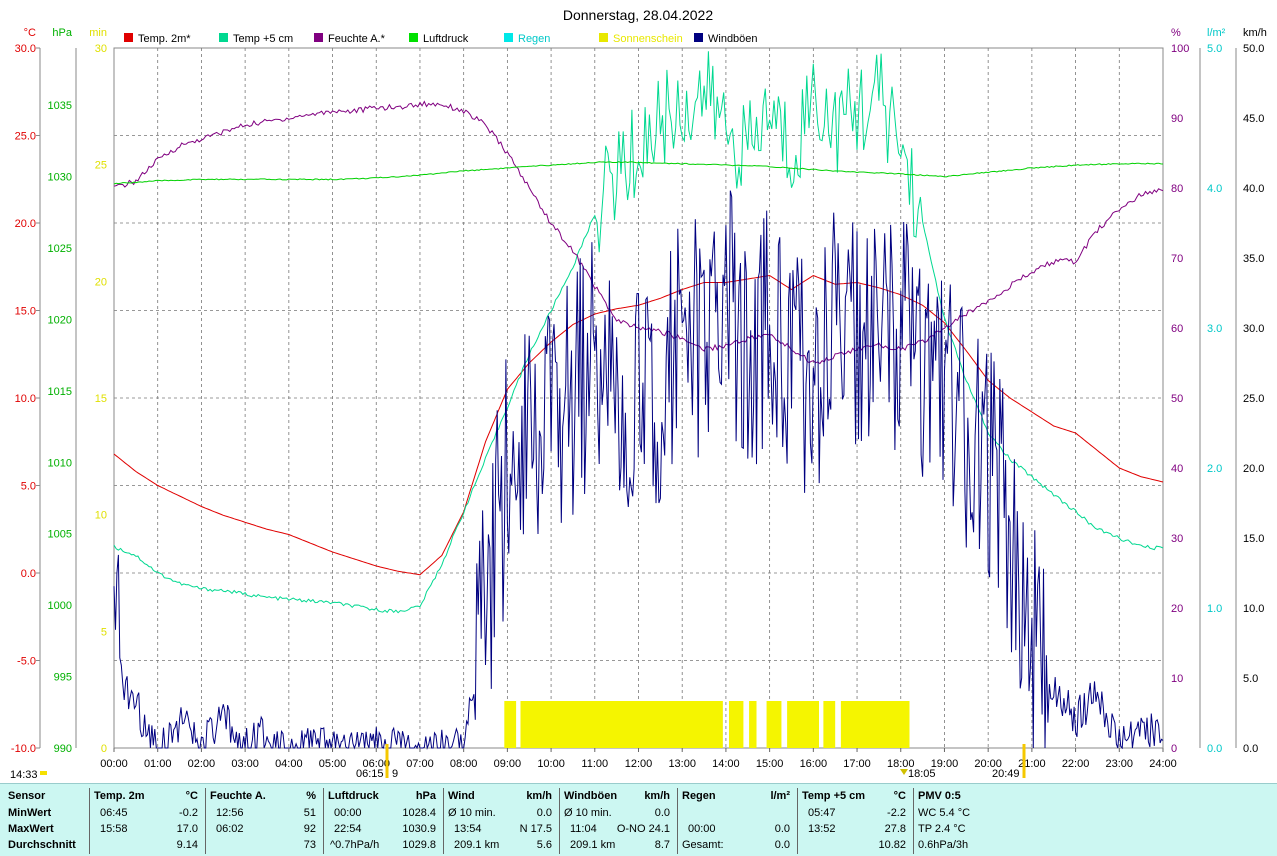 This screenshot has height=856, width=1277. What do you see at coordinates (187, 845) in the screenshot?
I see `stats-temp2m-avg: 9.14` at bounding box center [187, 845].